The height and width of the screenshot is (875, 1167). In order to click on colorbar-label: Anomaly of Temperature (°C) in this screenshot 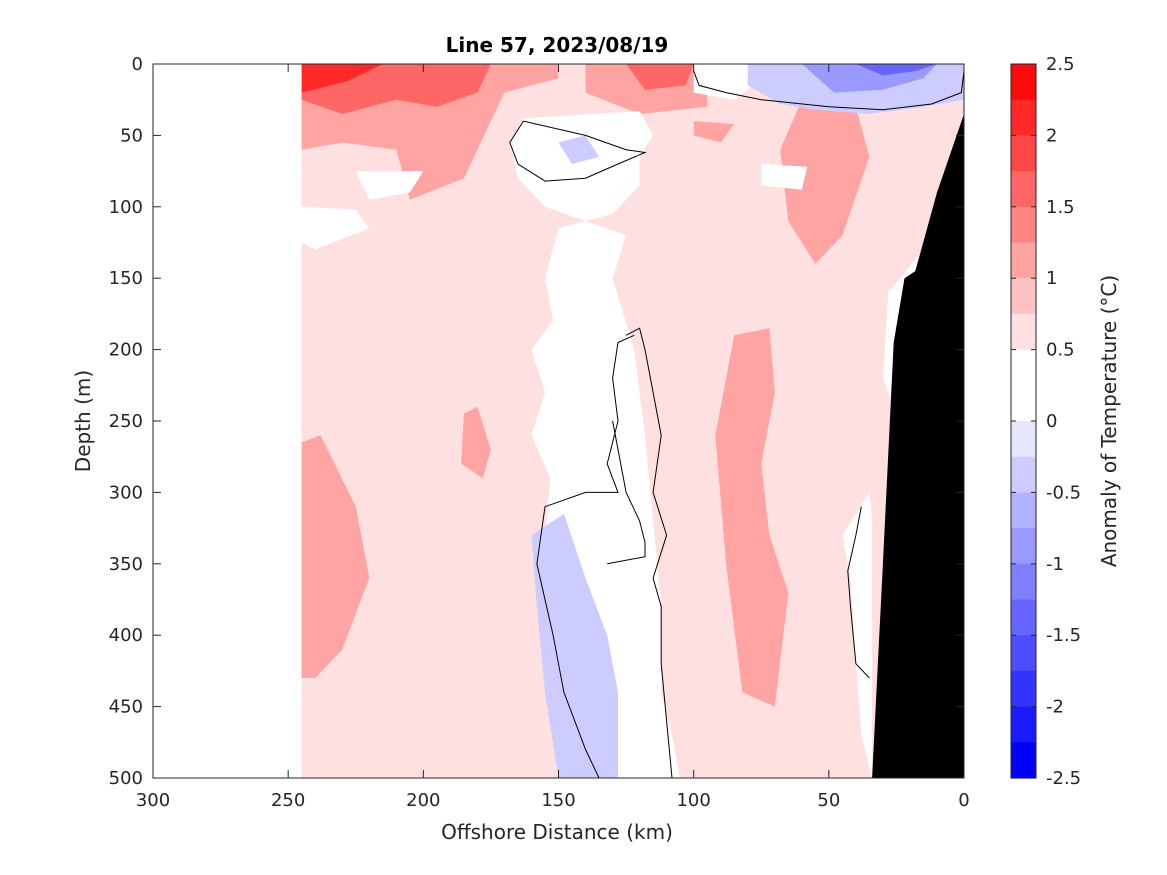, I will do `click(1109, 421)`.